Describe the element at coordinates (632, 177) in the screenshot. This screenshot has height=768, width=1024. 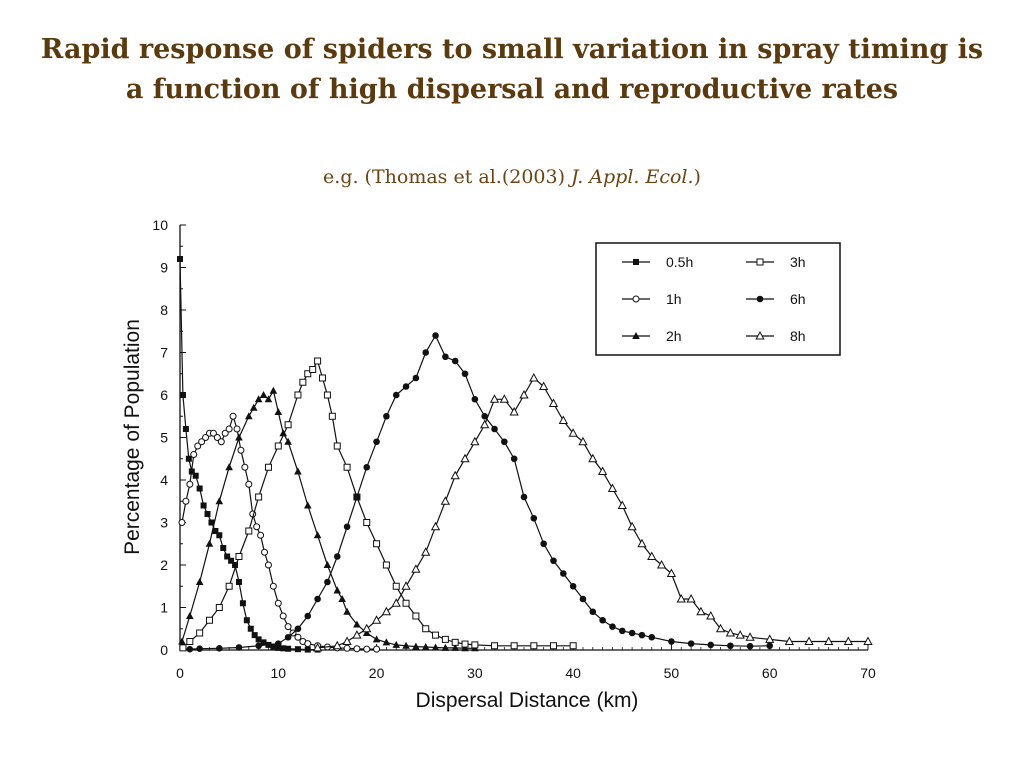
I see `subtitle-journal: J. Appl. Ecol.` at that location.